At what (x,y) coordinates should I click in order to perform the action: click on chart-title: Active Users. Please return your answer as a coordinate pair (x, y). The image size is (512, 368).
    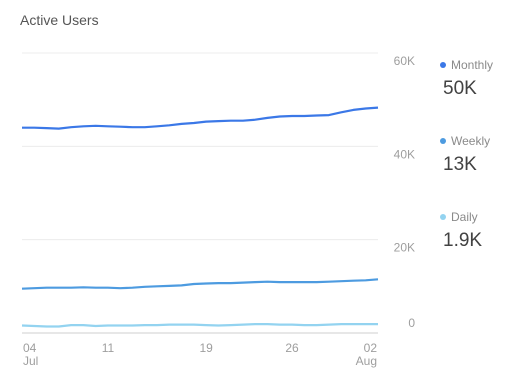
    Looking at the image, I should click on (59, 20).